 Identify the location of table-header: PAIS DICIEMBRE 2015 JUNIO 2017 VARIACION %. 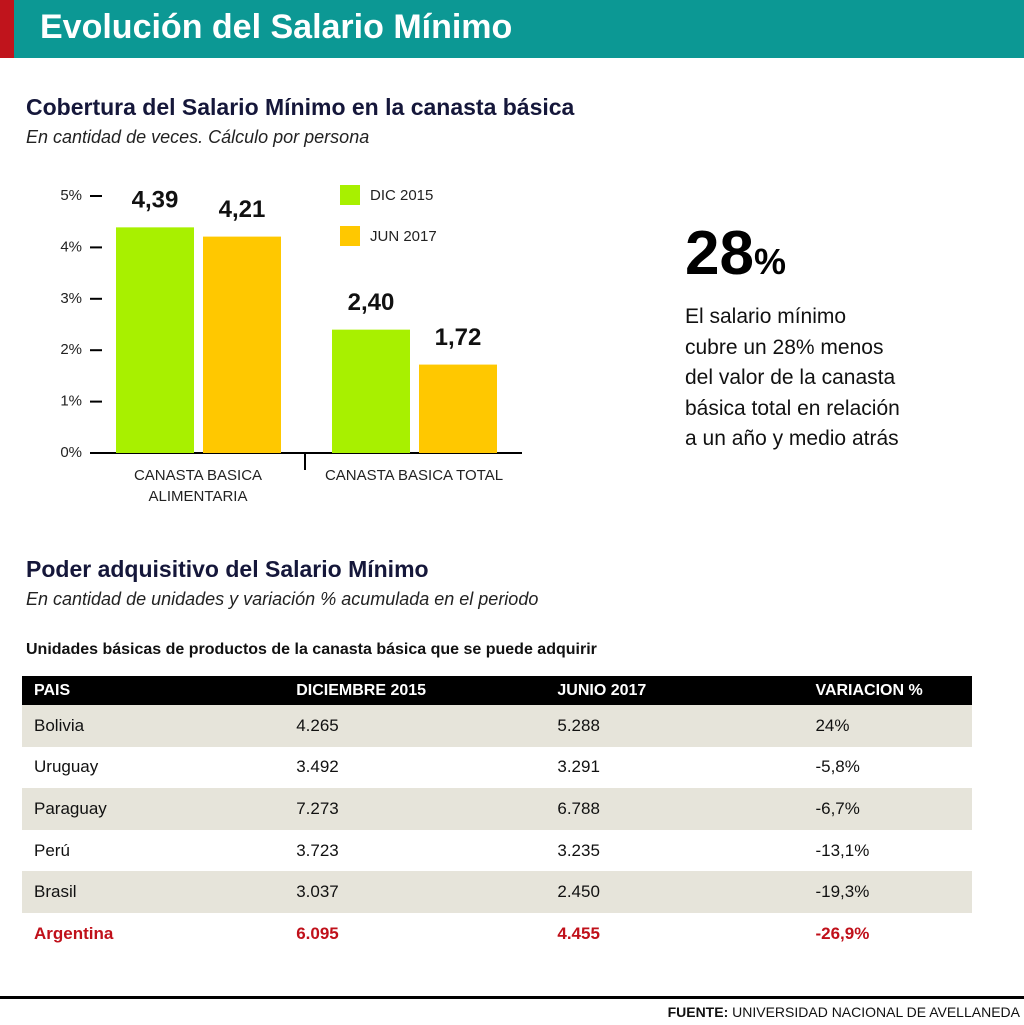
(497, 690).